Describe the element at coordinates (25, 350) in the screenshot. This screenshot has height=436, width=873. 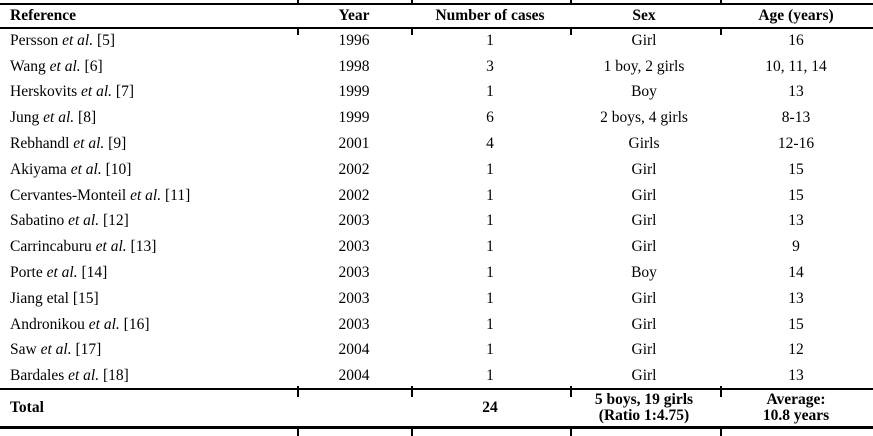
I see `ref-name: Saw` at that location.